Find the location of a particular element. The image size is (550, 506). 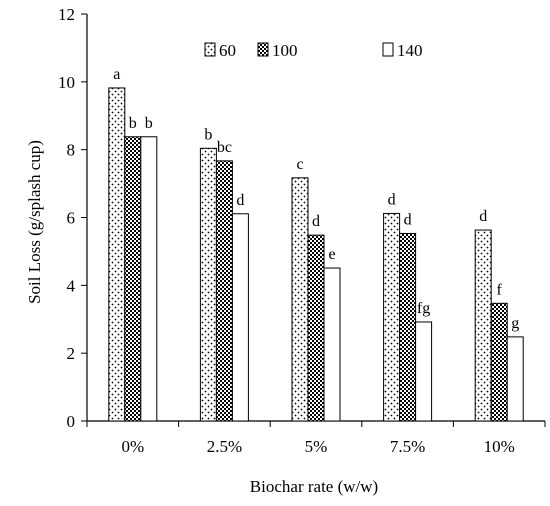

x-tick-label: 10% is located at coordinates (499, 446).